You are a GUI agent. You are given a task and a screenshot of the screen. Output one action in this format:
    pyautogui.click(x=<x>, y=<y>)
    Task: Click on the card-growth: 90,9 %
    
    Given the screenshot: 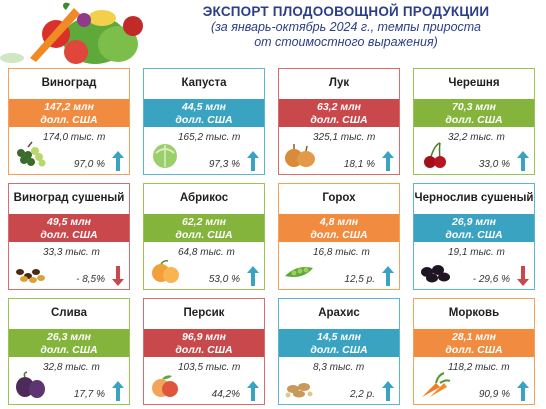 What is the action you would take?
    pyautogui.click(x=494, y=394)
    